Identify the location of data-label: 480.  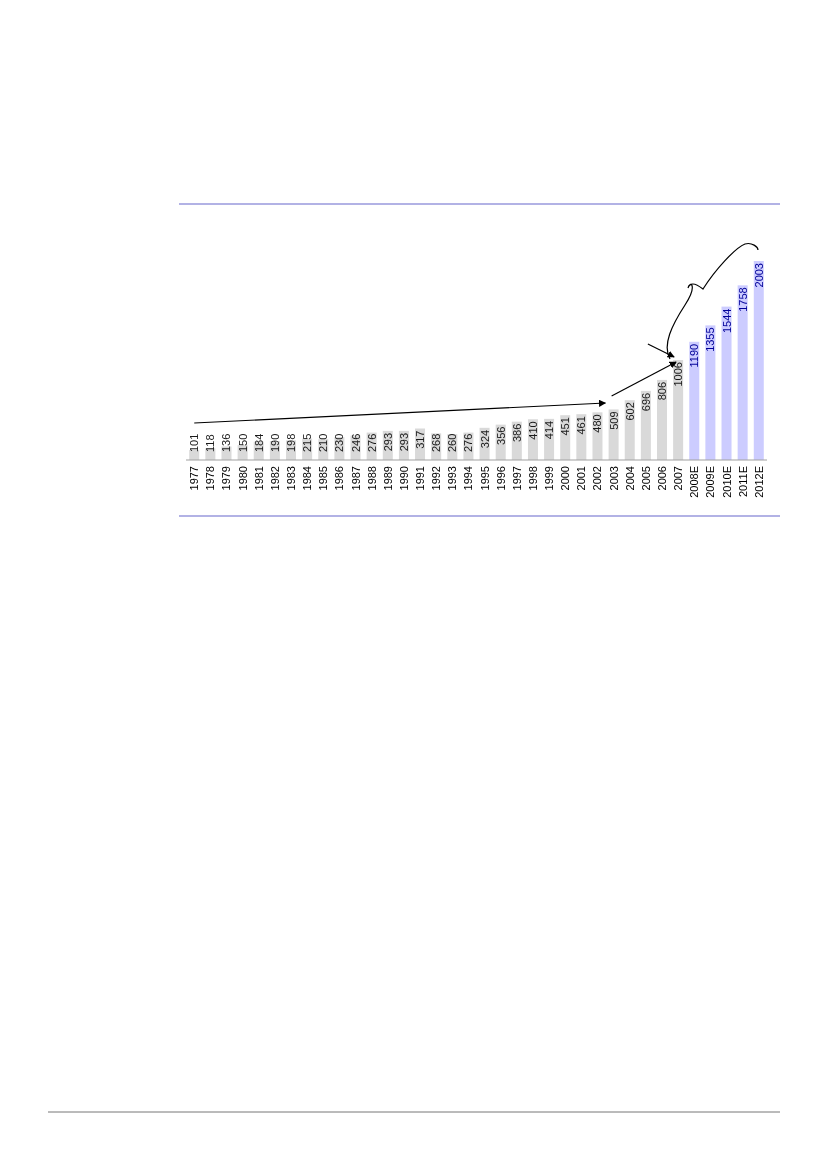
(597, 423).